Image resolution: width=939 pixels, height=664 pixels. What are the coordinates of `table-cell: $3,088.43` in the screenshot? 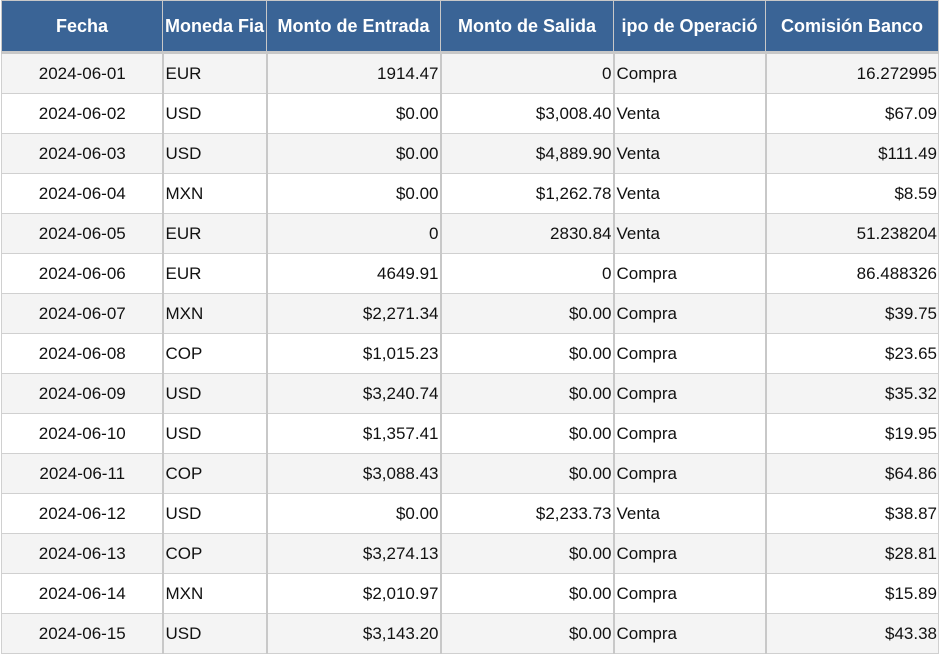 It's located at (354, 473).